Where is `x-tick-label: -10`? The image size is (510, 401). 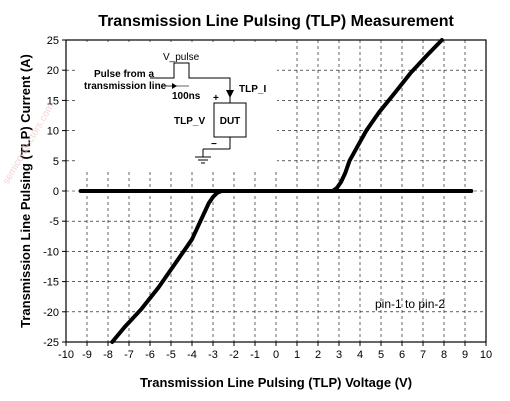
x-tick-label: -10 is located at coordinates (66, 355).